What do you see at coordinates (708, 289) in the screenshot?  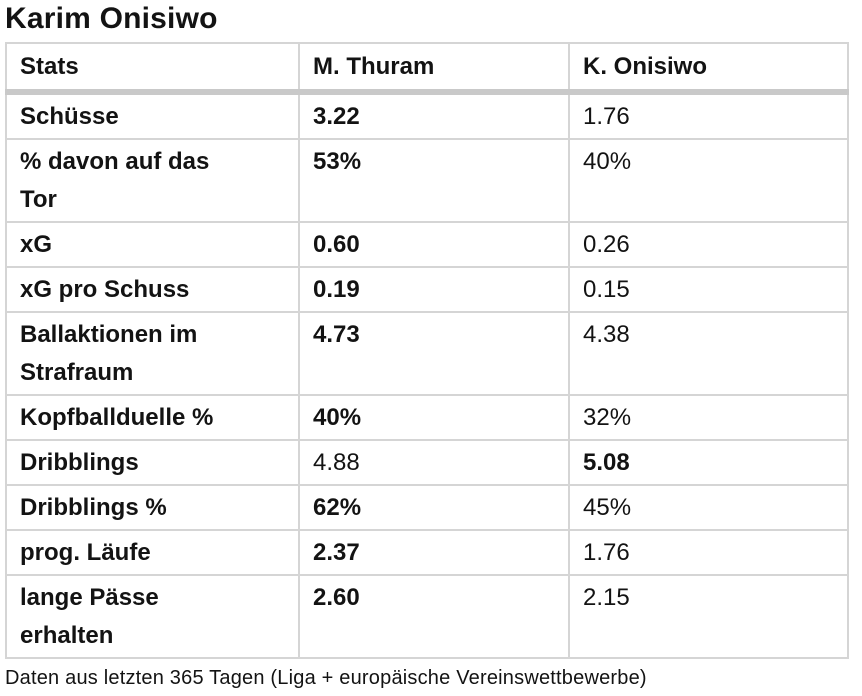 I see `onisiwo-value-cell: 0.15` at bounding box center [708, 289].